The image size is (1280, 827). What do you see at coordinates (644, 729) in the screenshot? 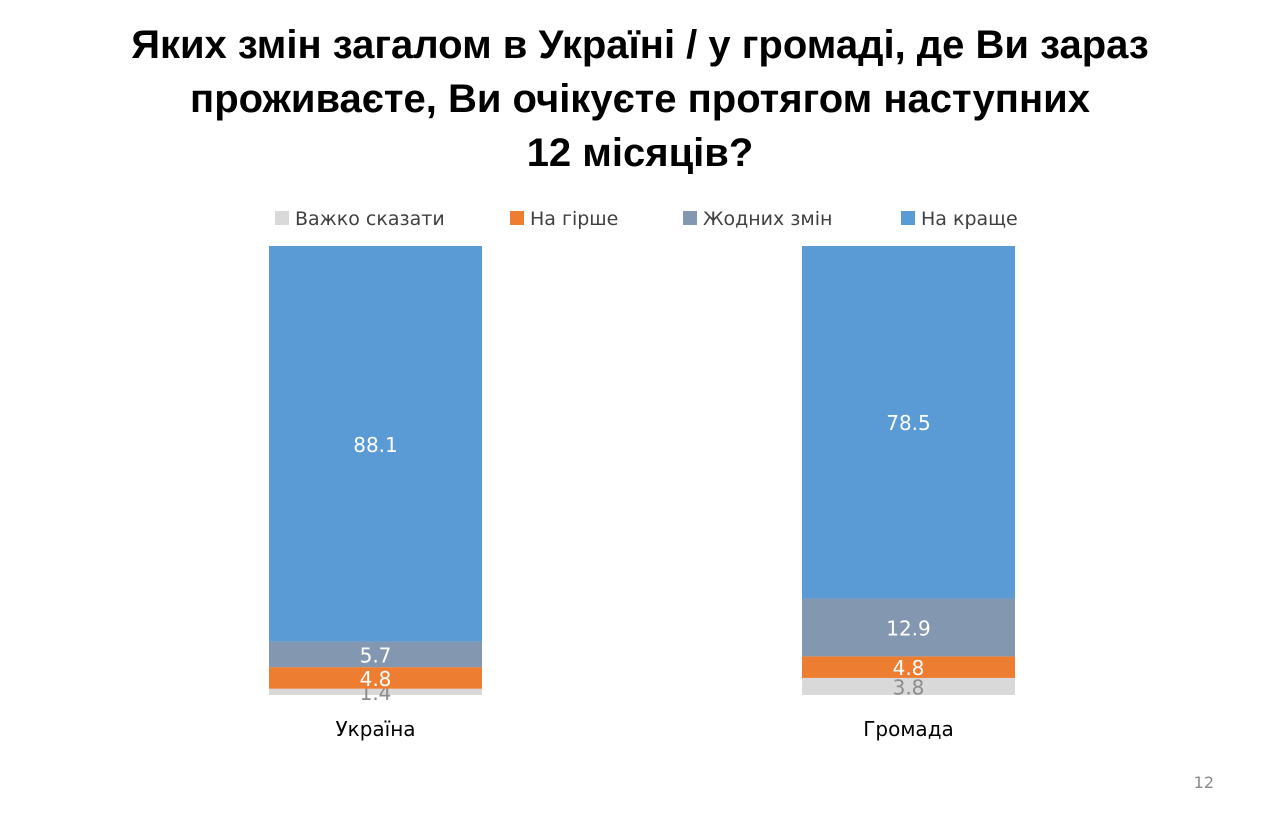
I see `x-axis-labels: Україна Громада` at bounding box center [644, 729].